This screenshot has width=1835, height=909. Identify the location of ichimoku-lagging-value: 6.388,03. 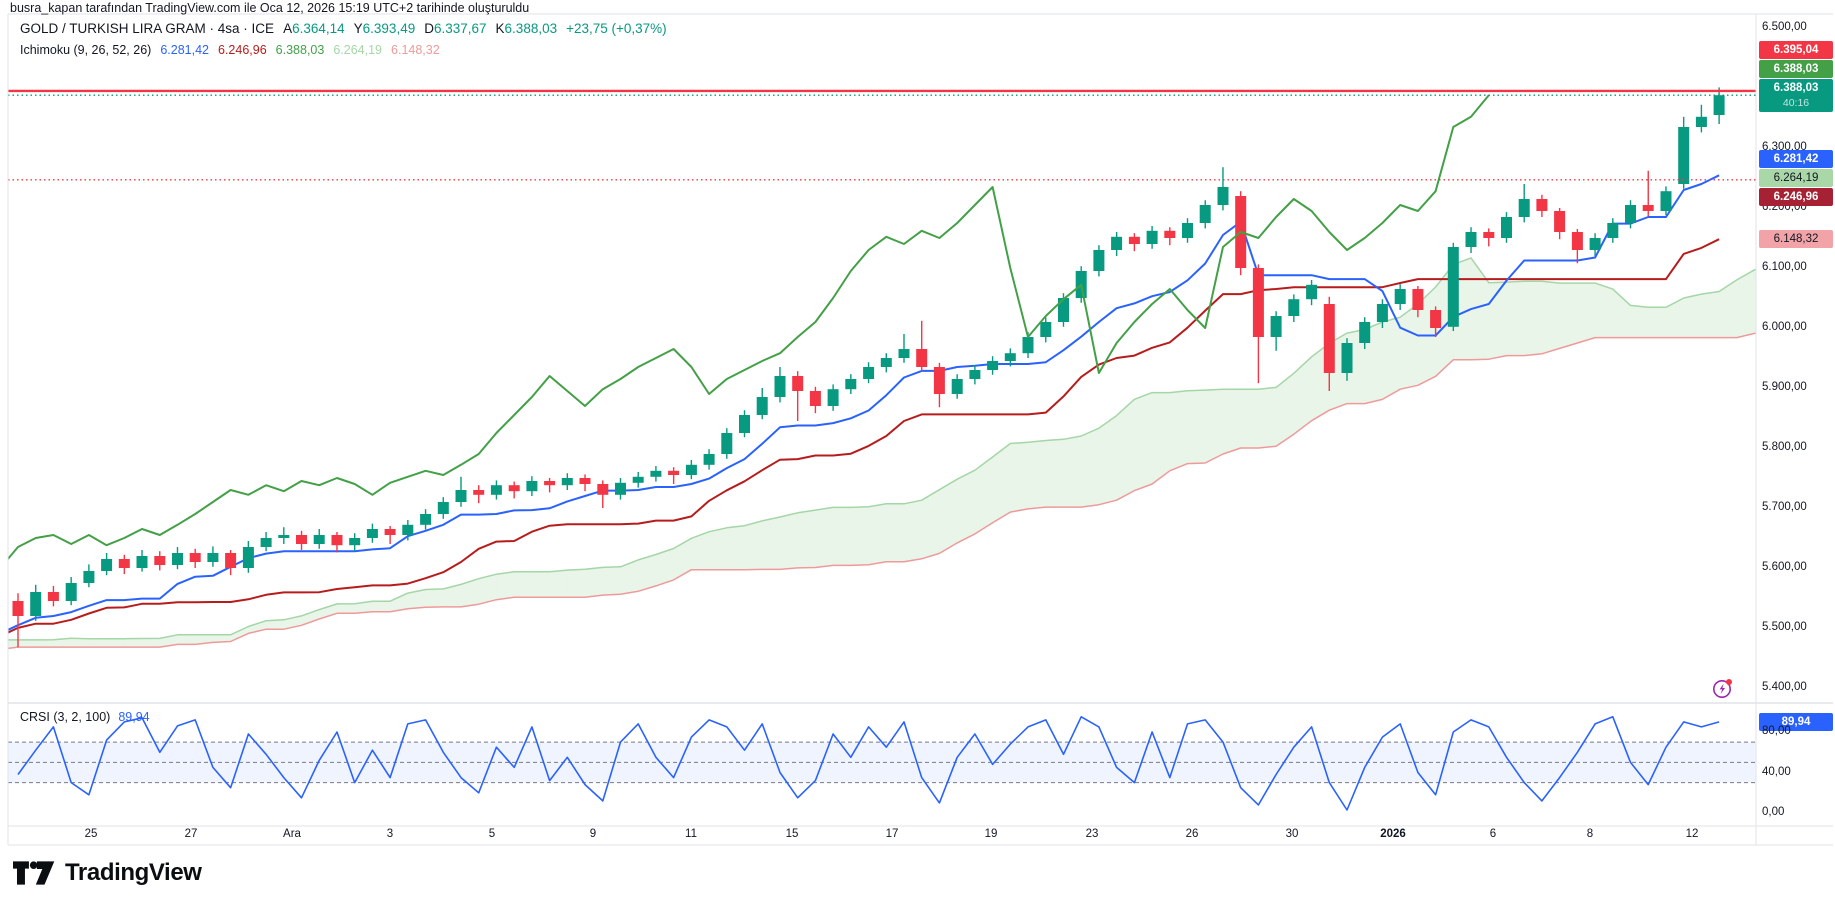
(300, 50).